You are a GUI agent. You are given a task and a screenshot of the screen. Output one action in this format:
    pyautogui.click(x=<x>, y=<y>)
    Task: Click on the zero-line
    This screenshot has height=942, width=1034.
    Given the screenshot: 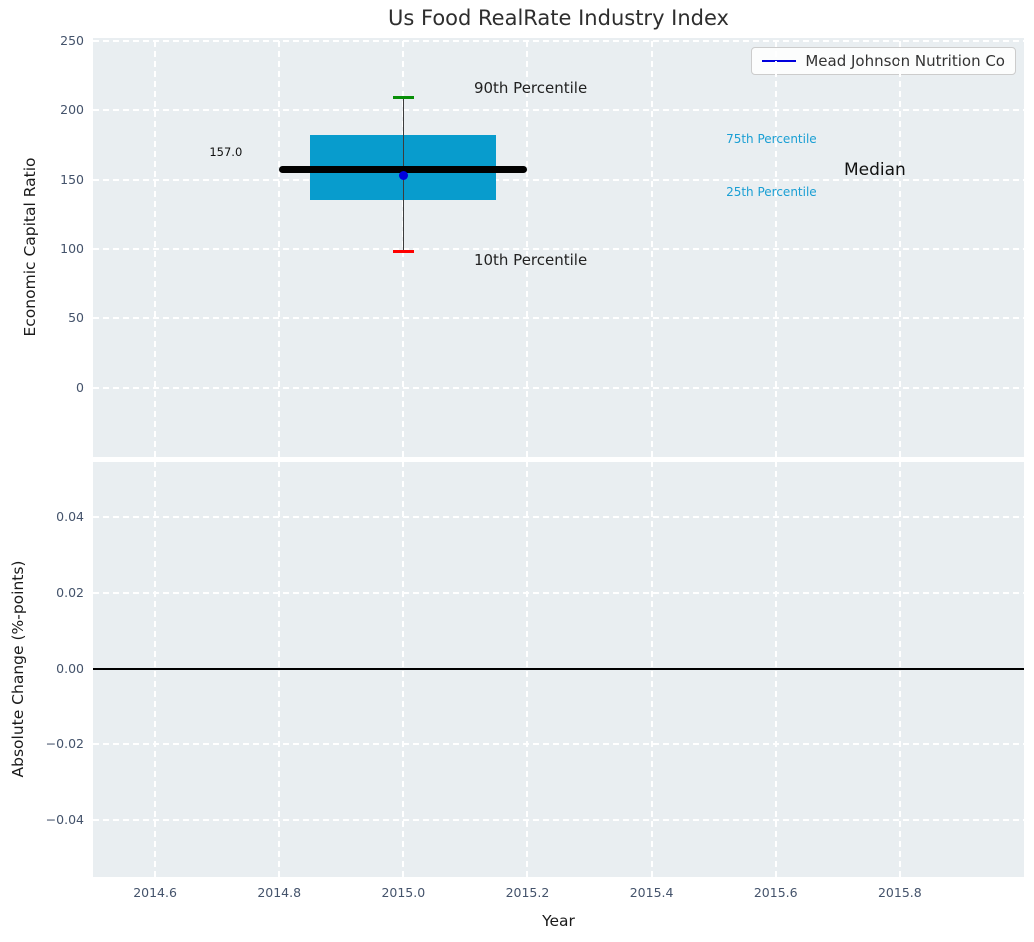 What is the action you would take?
    pyautogui.click(x=558, y=668)
    